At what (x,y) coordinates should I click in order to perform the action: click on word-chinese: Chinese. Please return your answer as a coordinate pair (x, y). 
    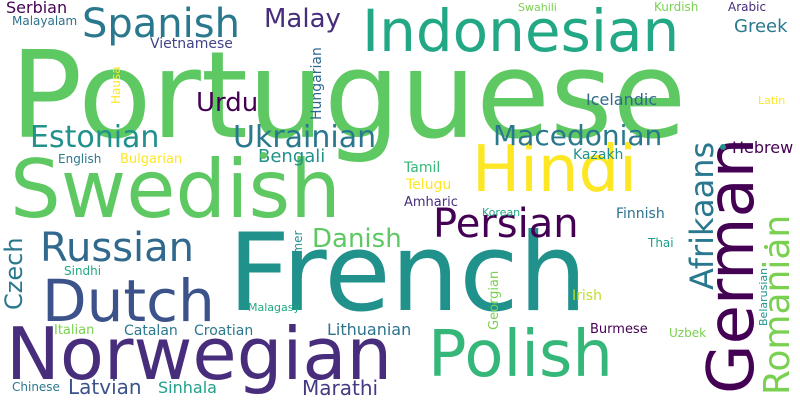
    Looking at the image, I should click on (36, 387).